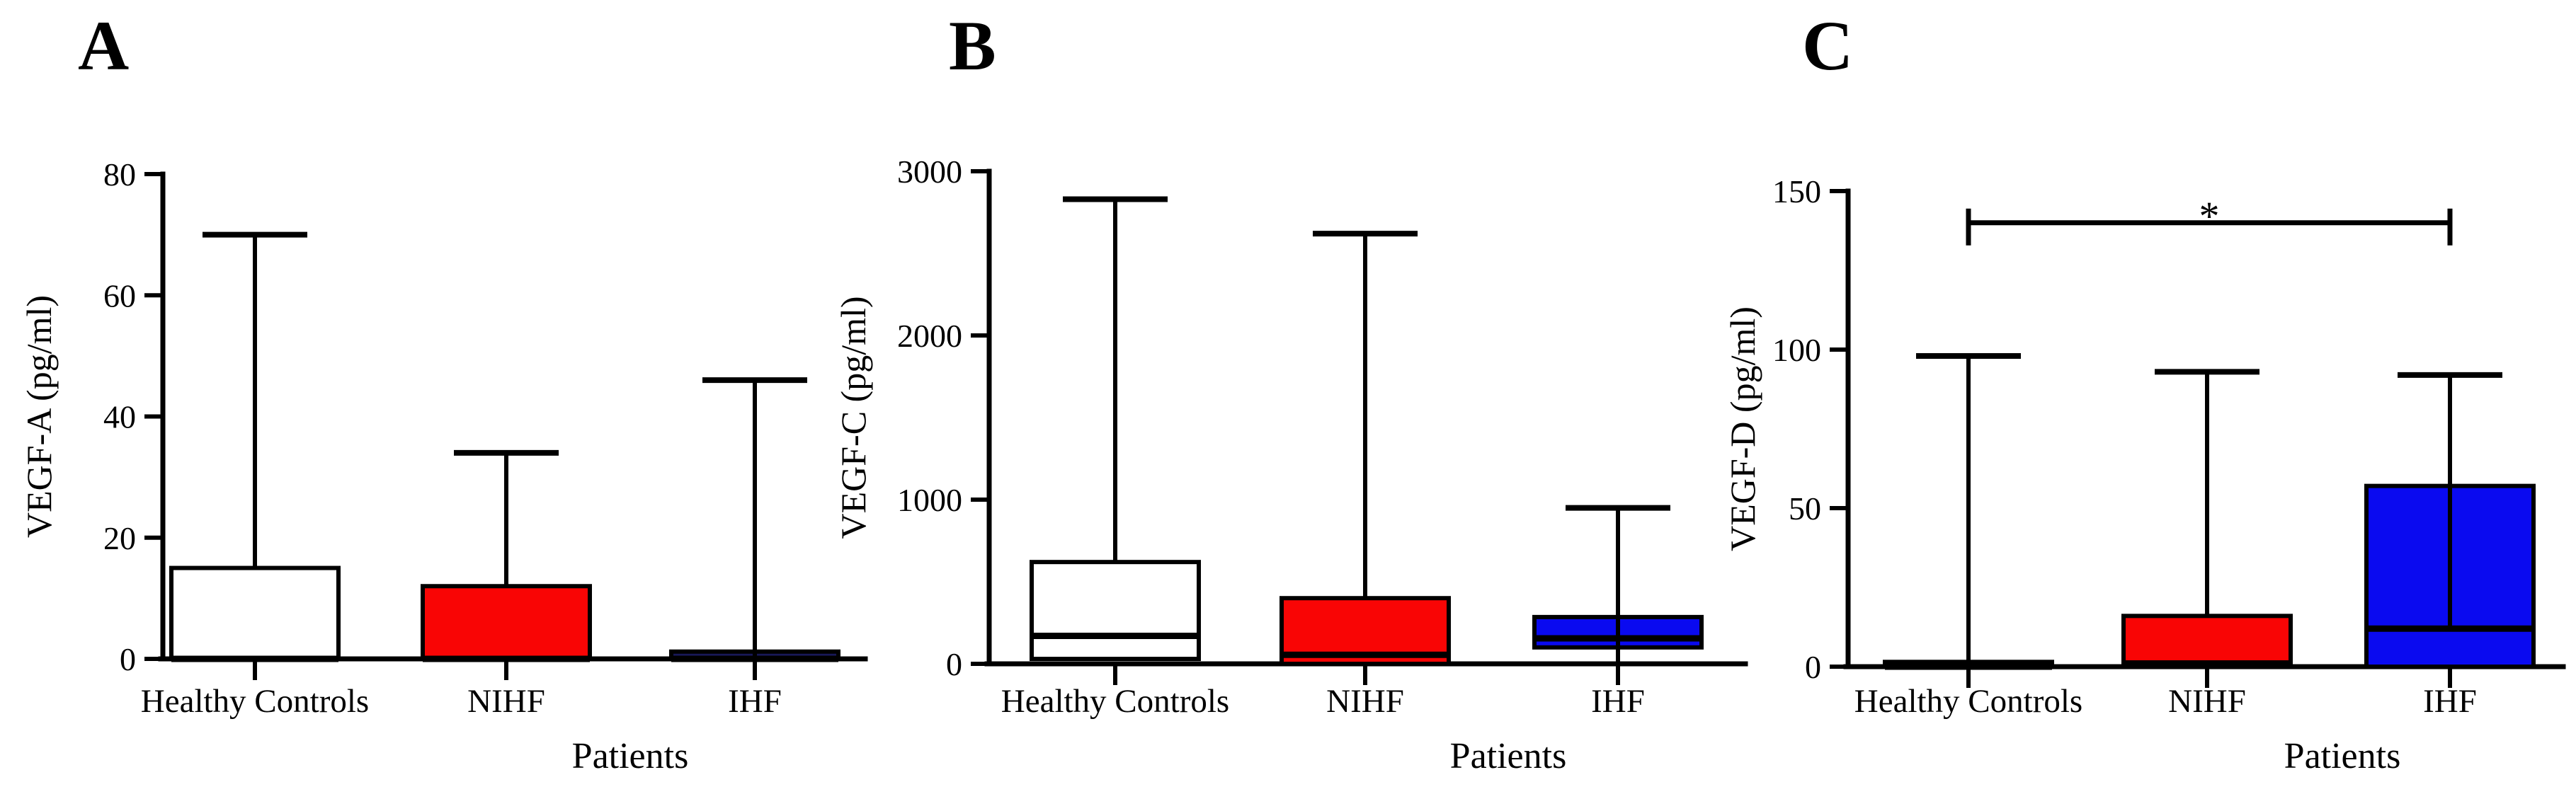  I want to click on panel-a-category-label-healthy-controls: Healthy Controls, so click(255, 701).